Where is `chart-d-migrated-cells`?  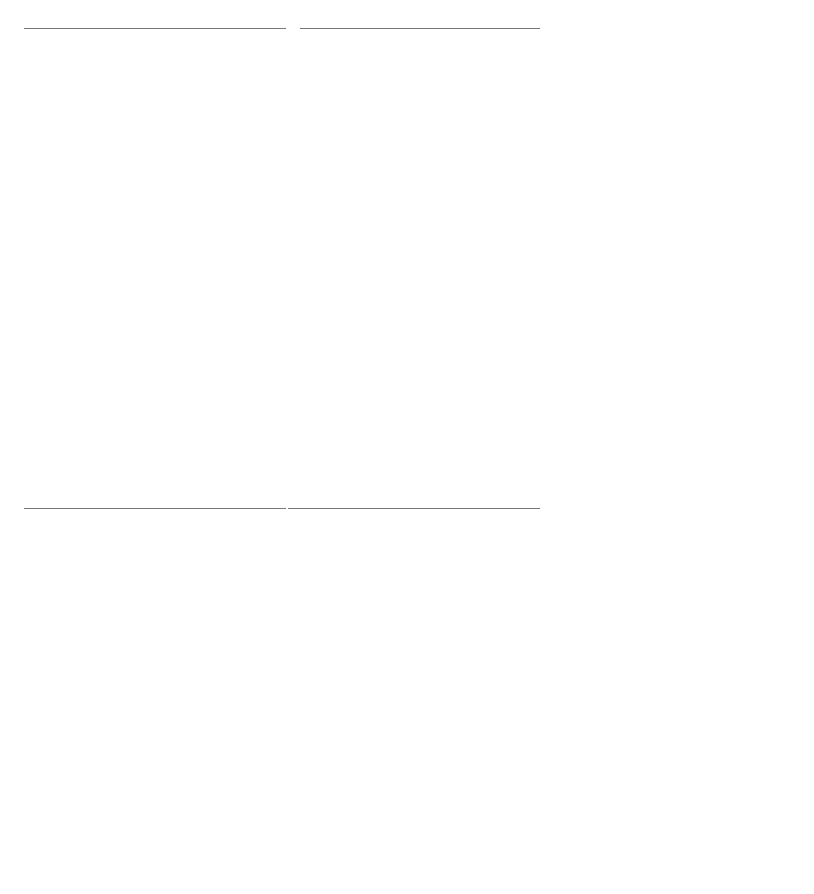 chart-d-migrated-cells is located at coordinates (471, 232).